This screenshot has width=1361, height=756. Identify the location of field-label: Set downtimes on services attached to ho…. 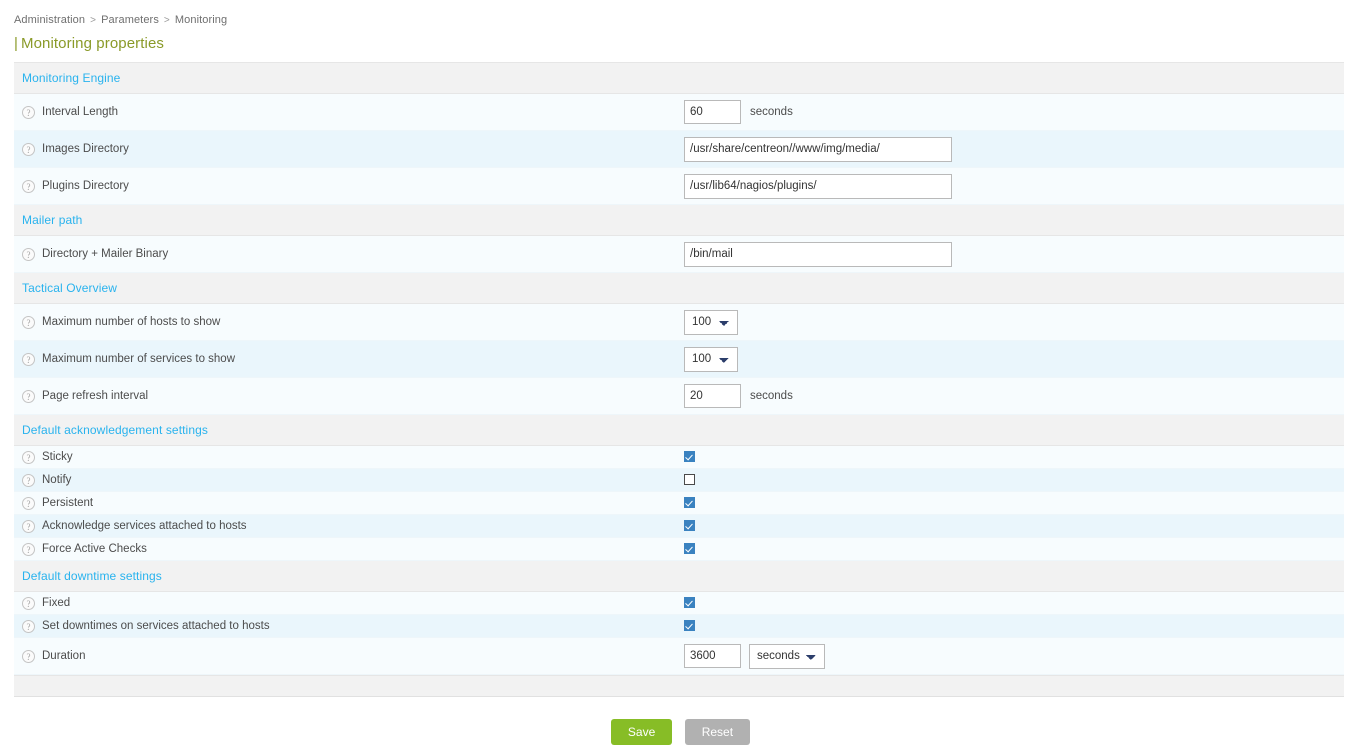
(156, 626).